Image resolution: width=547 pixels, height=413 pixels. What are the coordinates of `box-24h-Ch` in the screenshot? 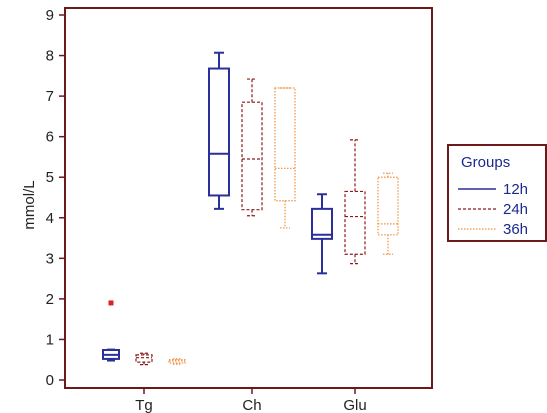 It's located at (252, 147).